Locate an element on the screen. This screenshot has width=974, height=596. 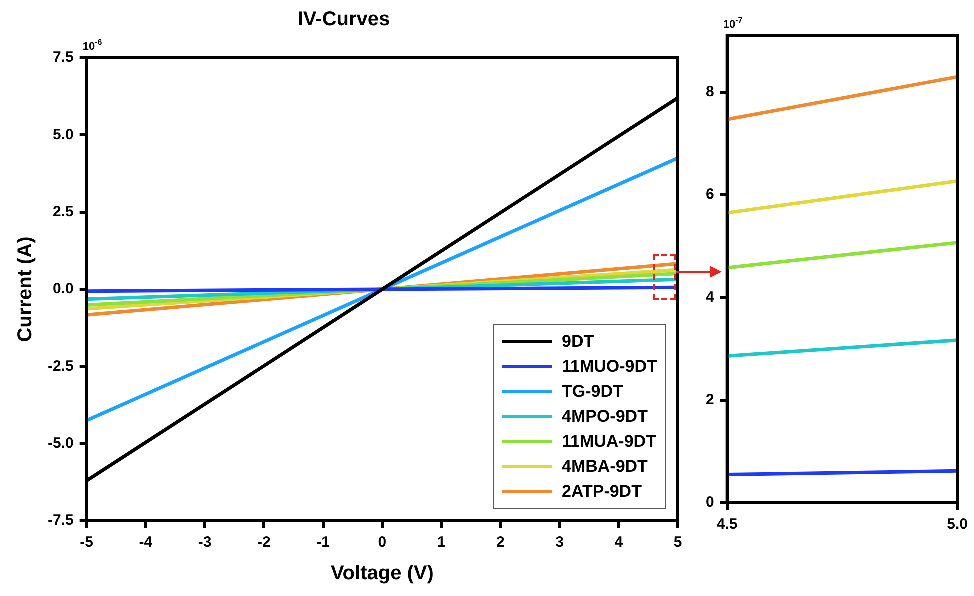
legend-label: 4MBA-9DT is located at coordinates (605, 466).